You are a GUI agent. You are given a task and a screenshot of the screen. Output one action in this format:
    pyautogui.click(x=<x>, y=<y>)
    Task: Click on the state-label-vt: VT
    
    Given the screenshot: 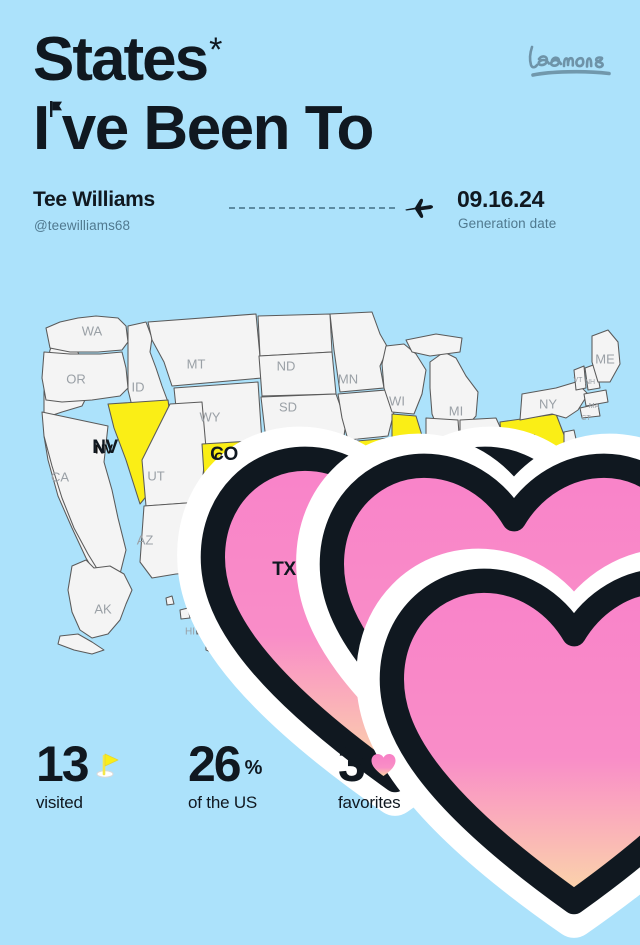 What is the action you would take?
    pyautogui.click(x=579, y=380)
    